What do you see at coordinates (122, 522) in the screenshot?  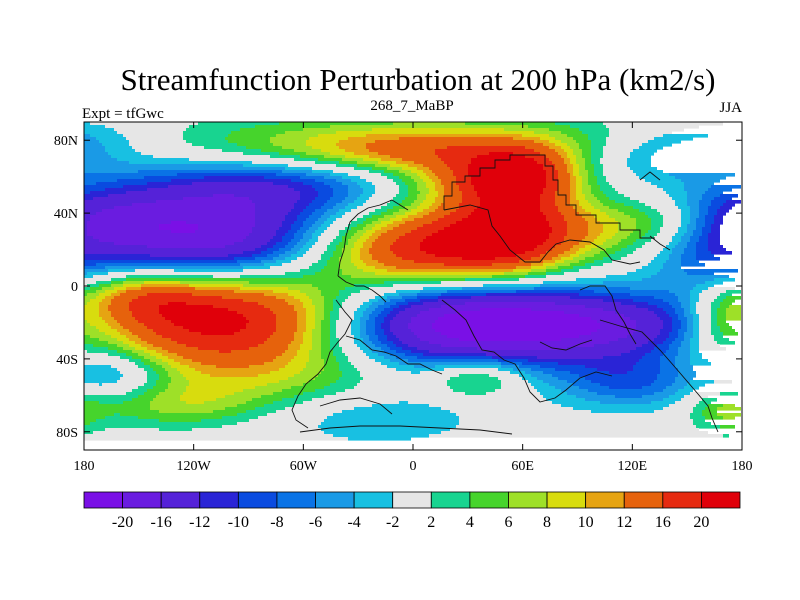 I see `colorbar-label: -20` at bounding box center [122, 522].